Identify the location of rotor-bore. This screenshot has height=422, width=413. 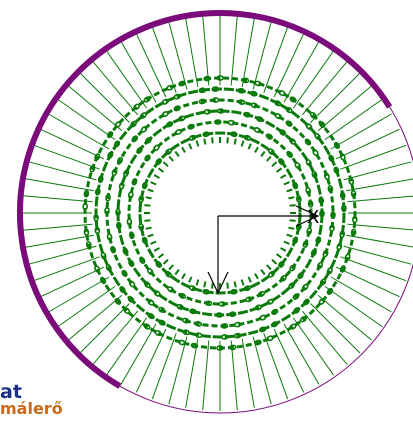
(220, 213).